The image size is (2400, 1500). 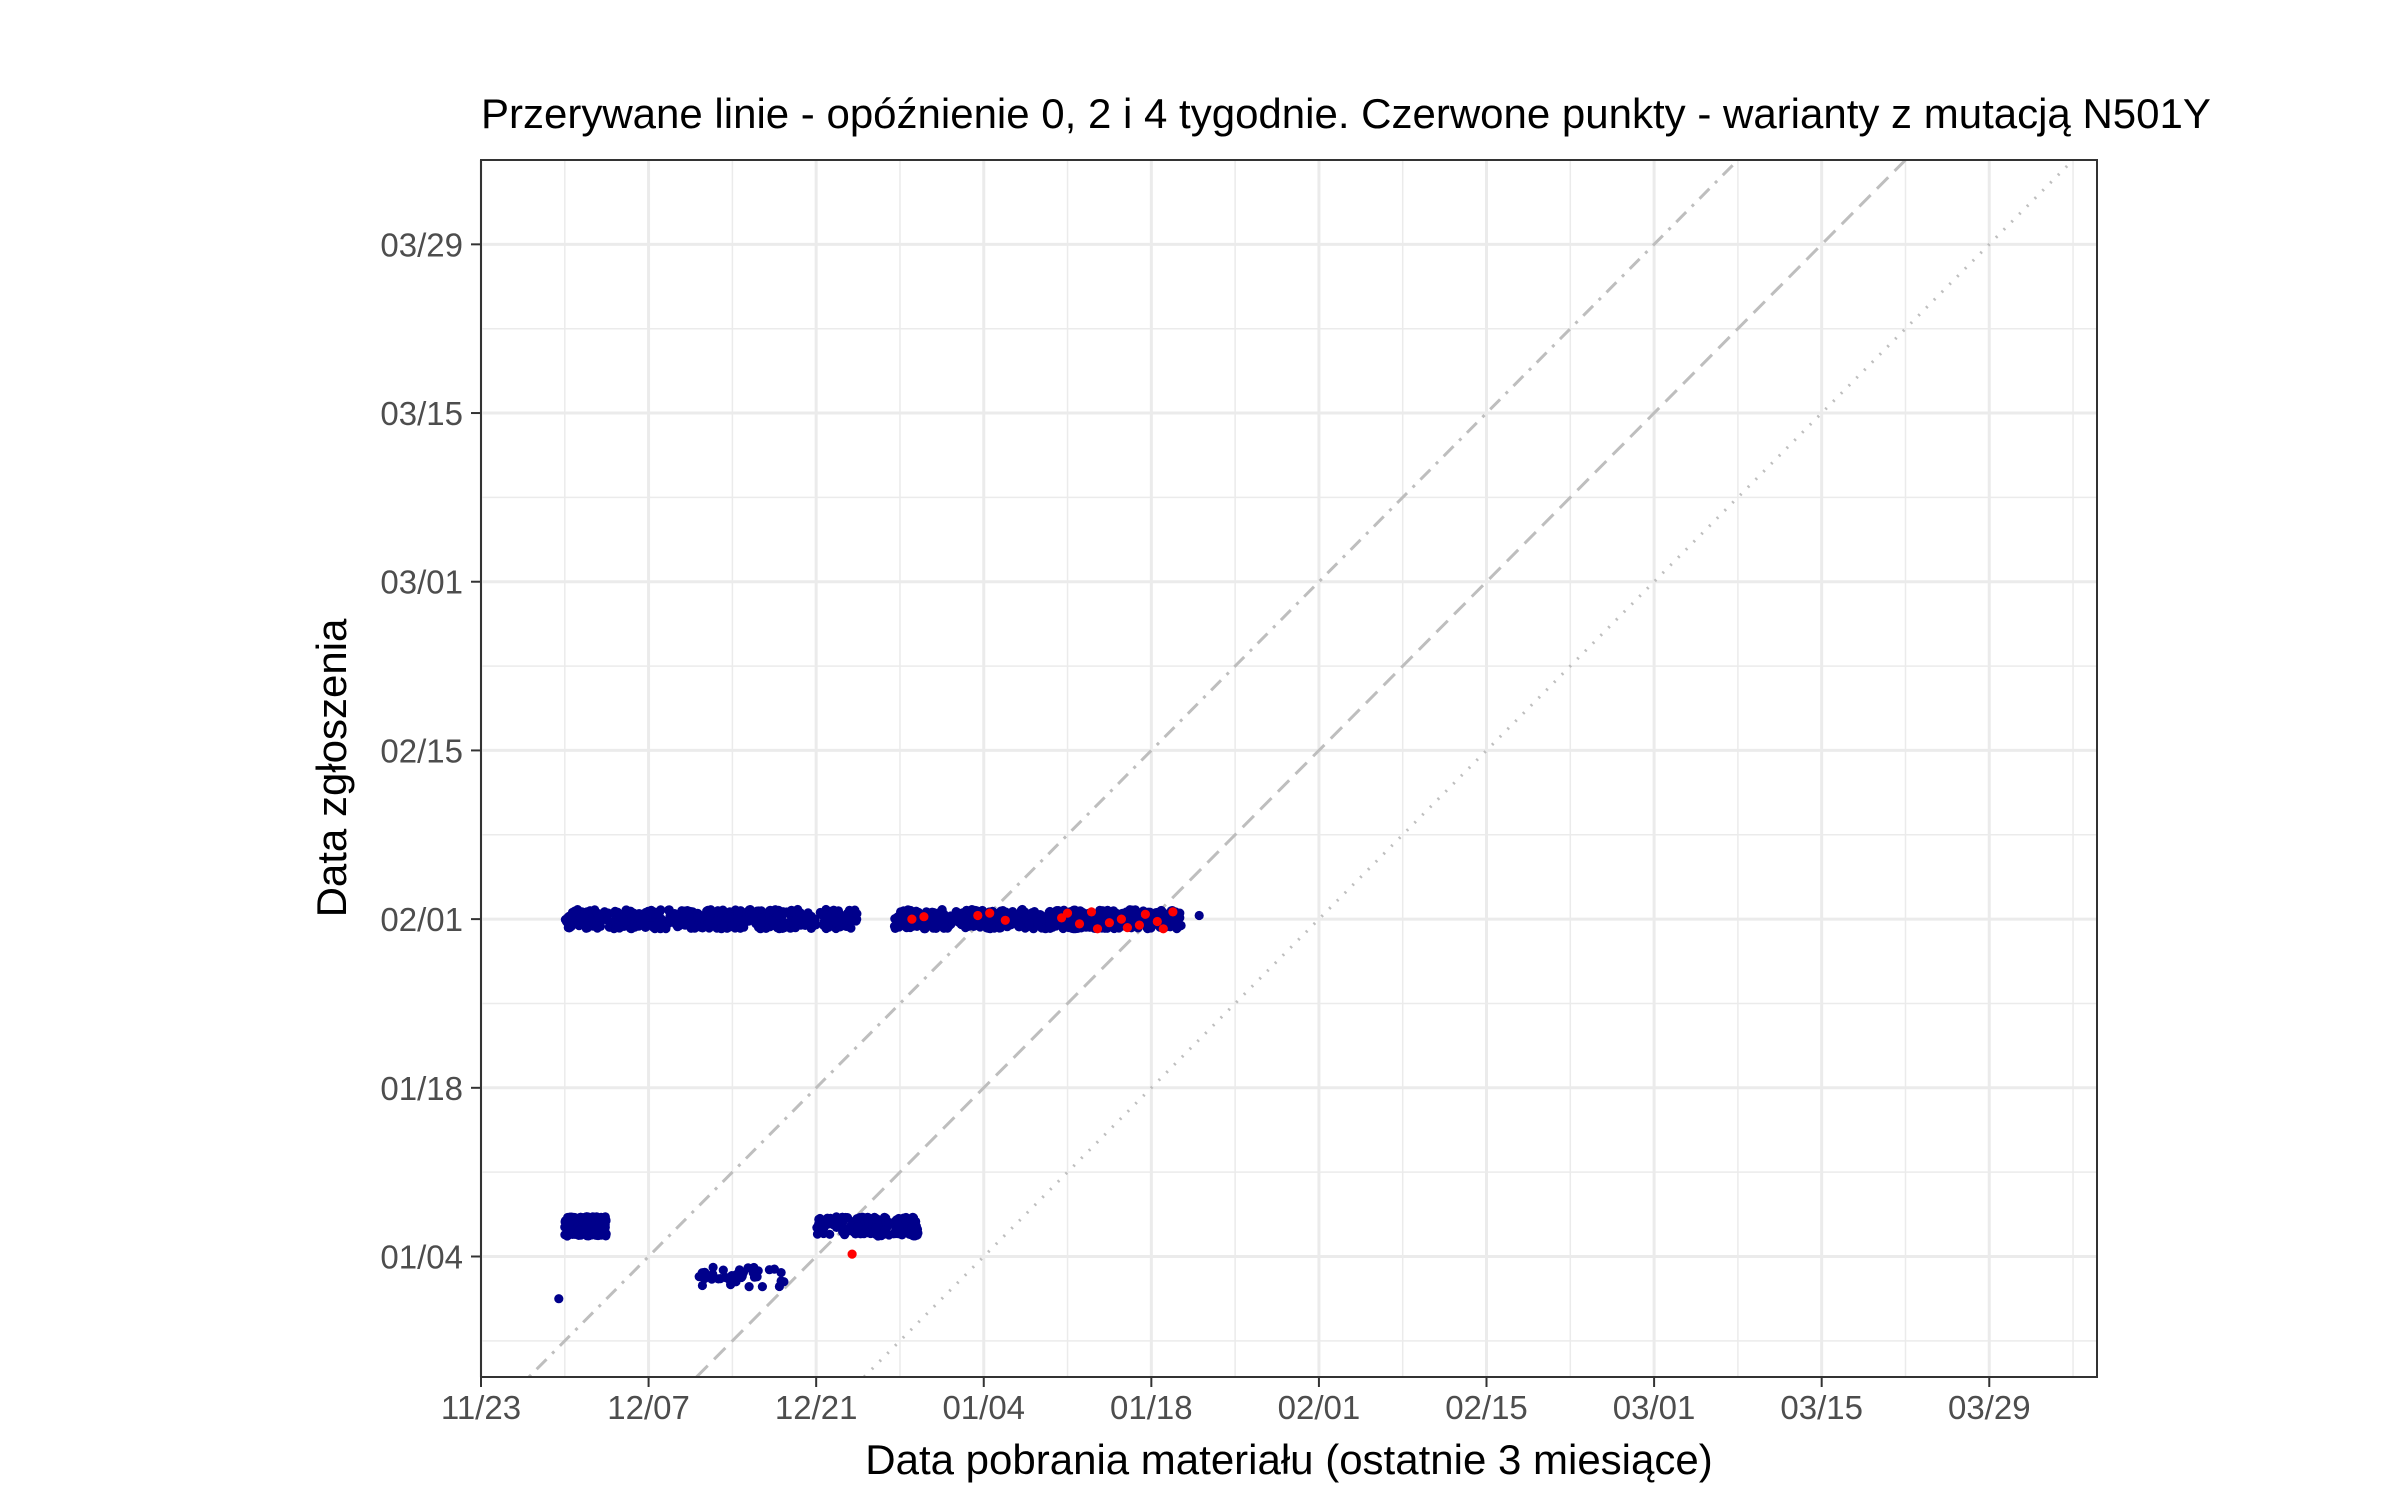 What do you see at coordinates (983, 1407) in the screenshot?
I see `x-tick-label: 01/04` at bounding box center [983, 1407].